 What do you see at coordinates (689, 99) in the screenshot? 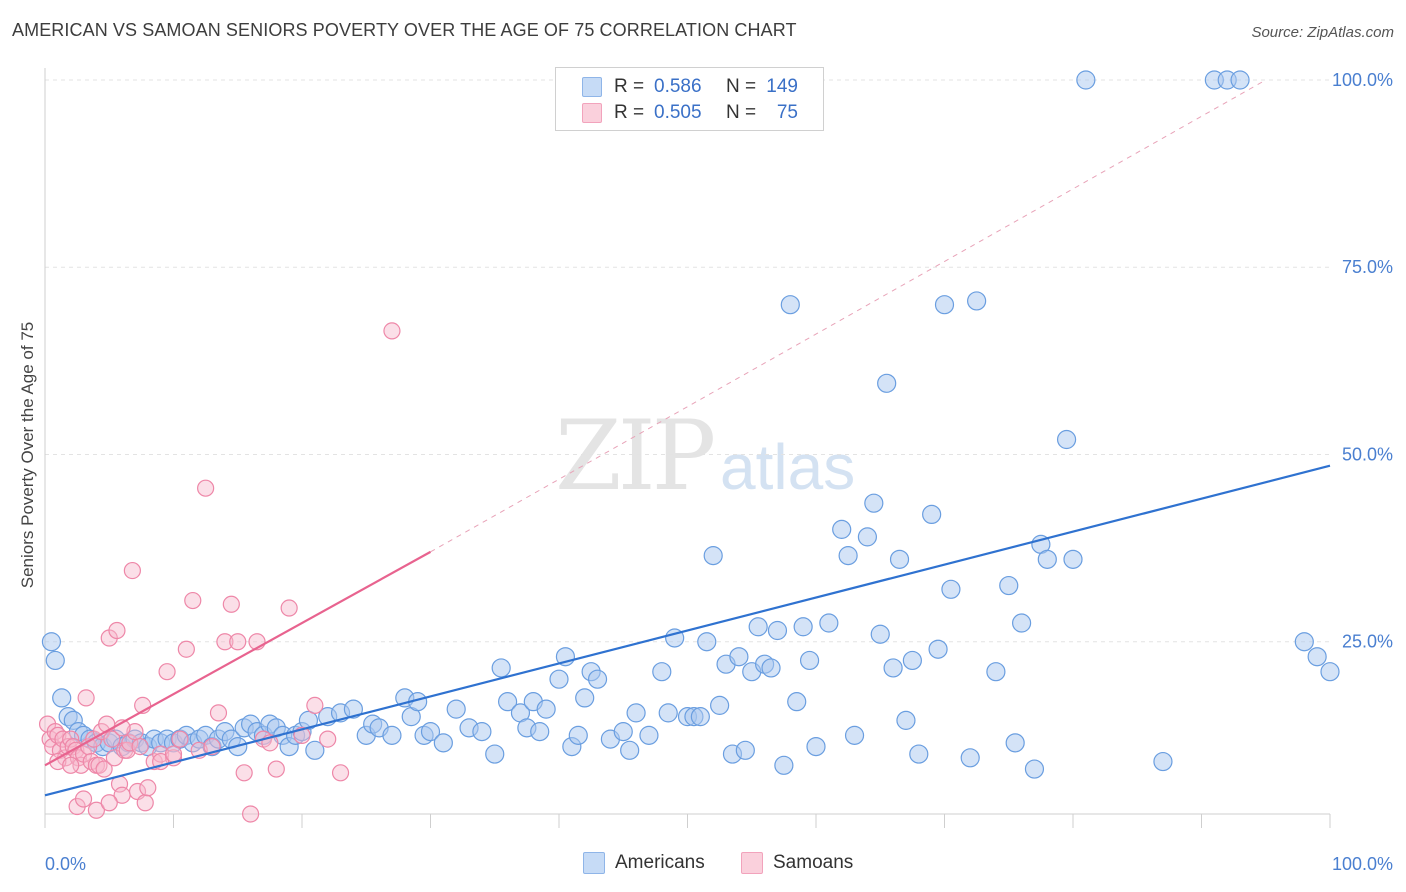
I see `correlation-legend: R = 0.586 N = 149 R = 0.505 N = 75` at bounding box center [689, 99].